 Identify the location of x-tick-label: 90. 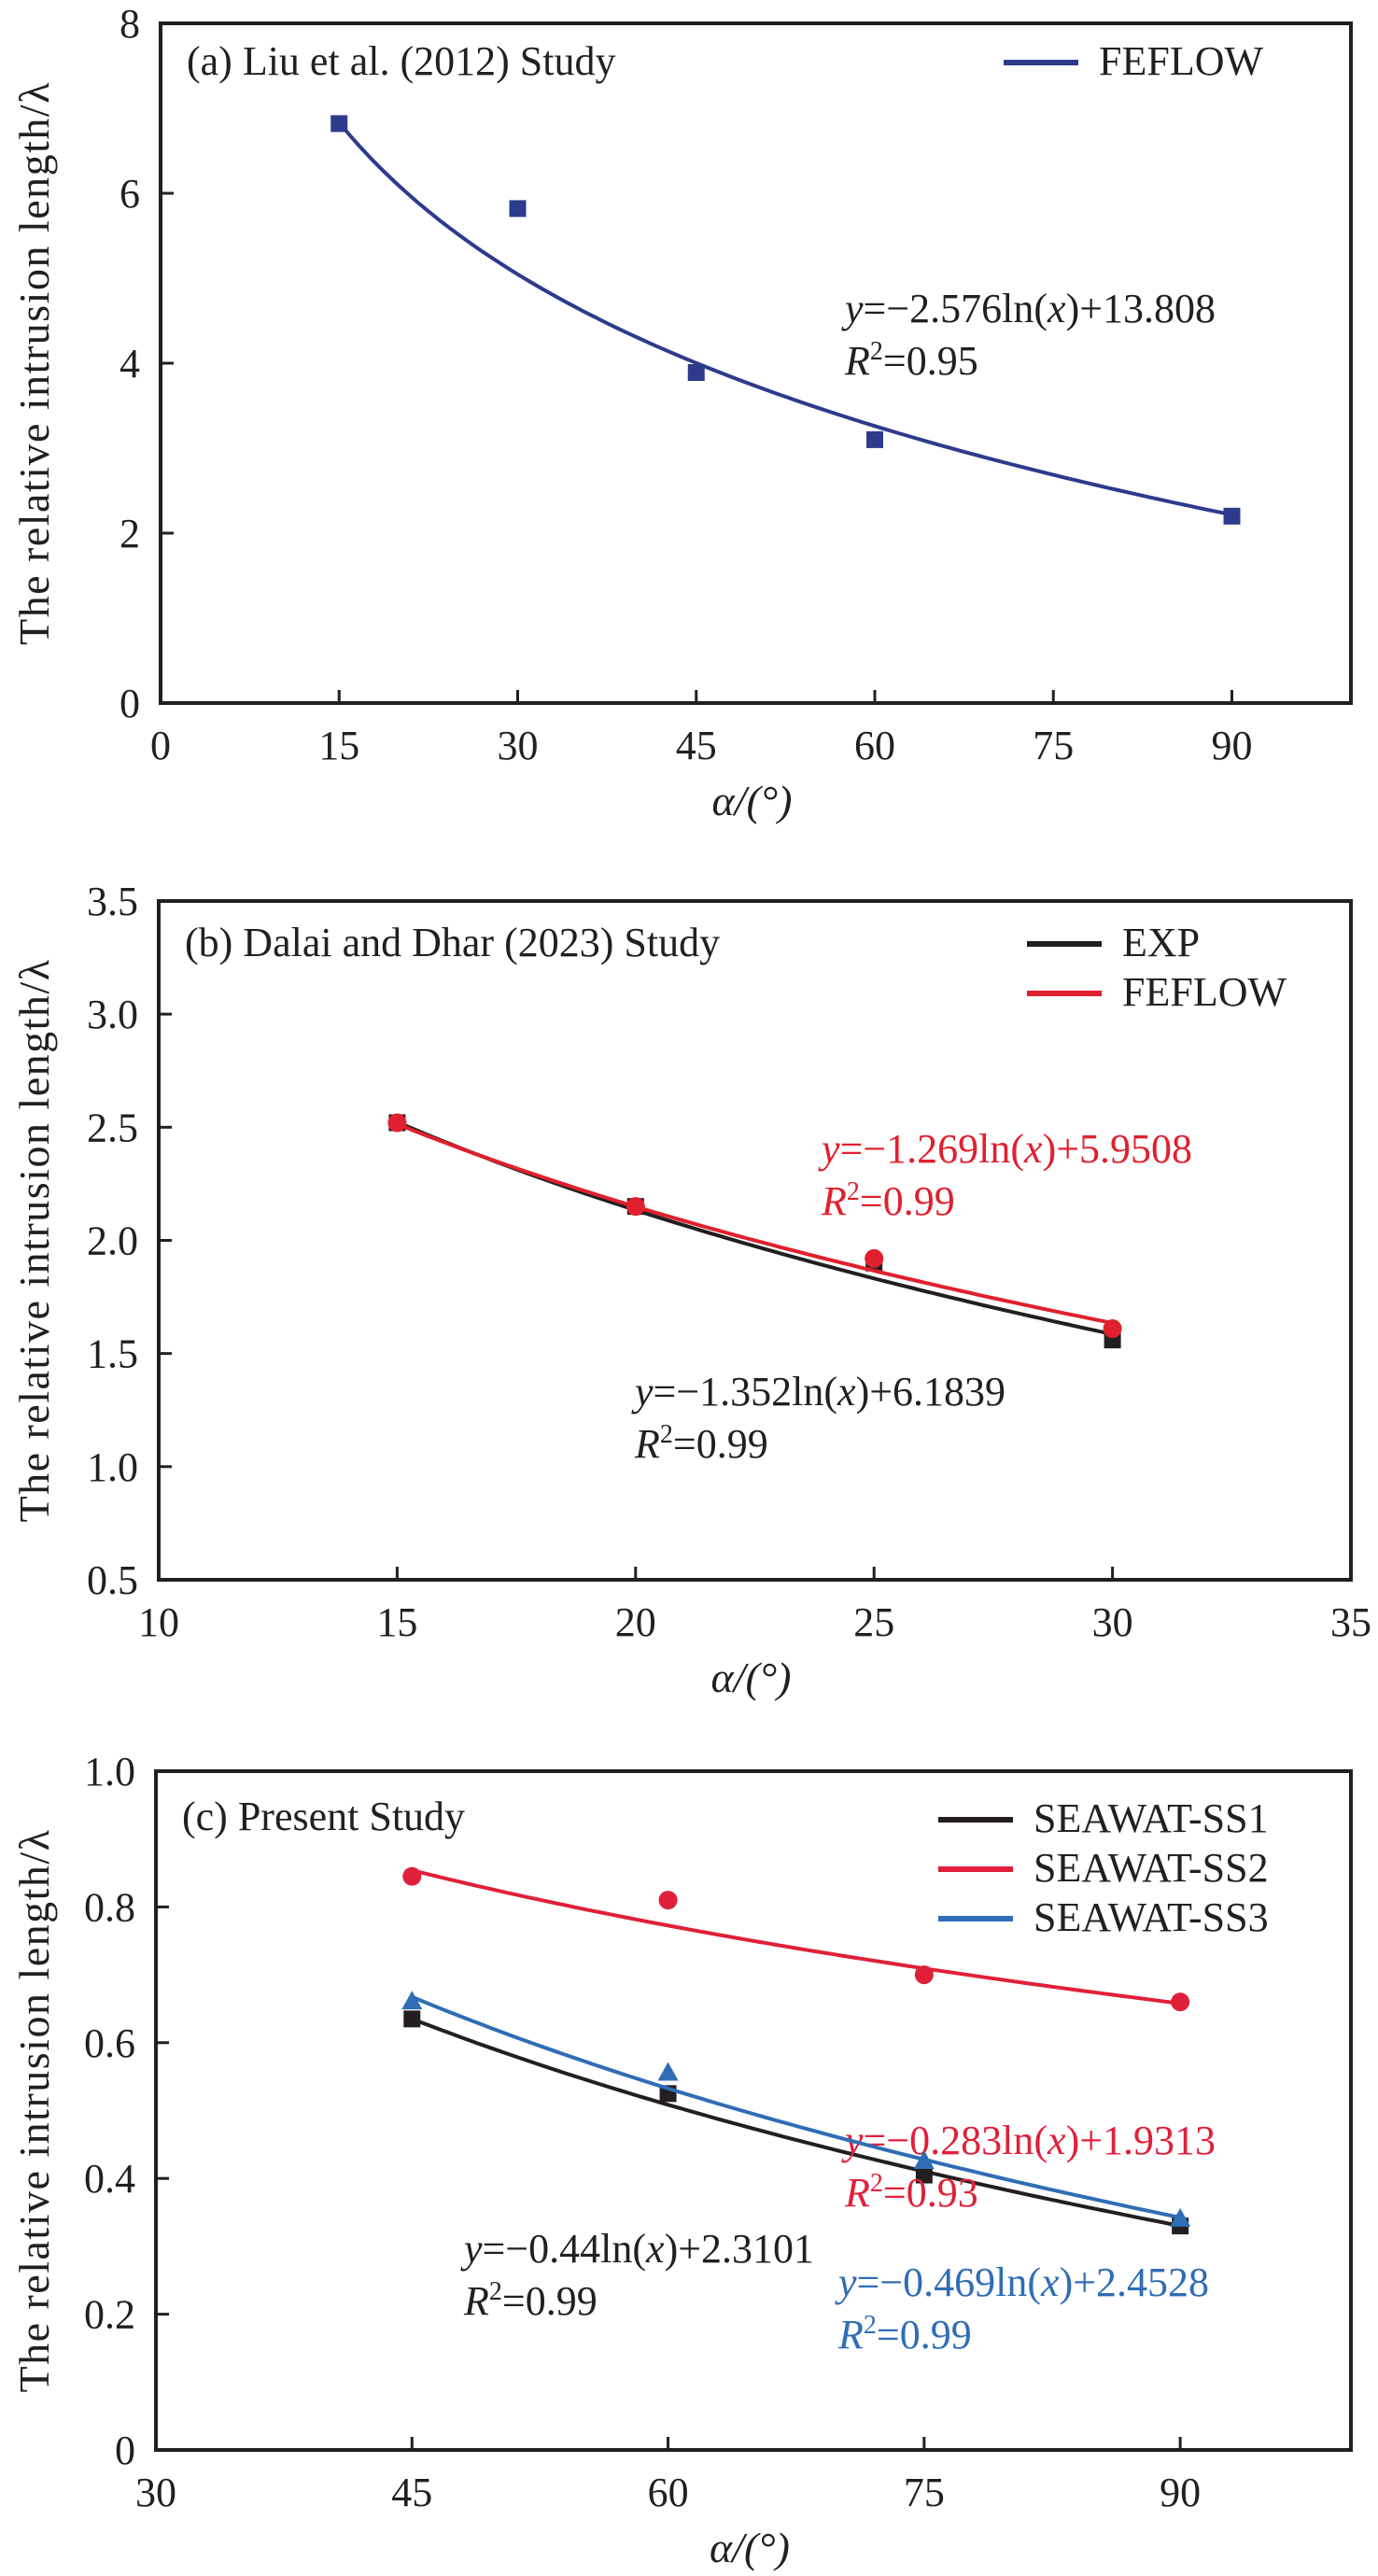
(1232, 745).